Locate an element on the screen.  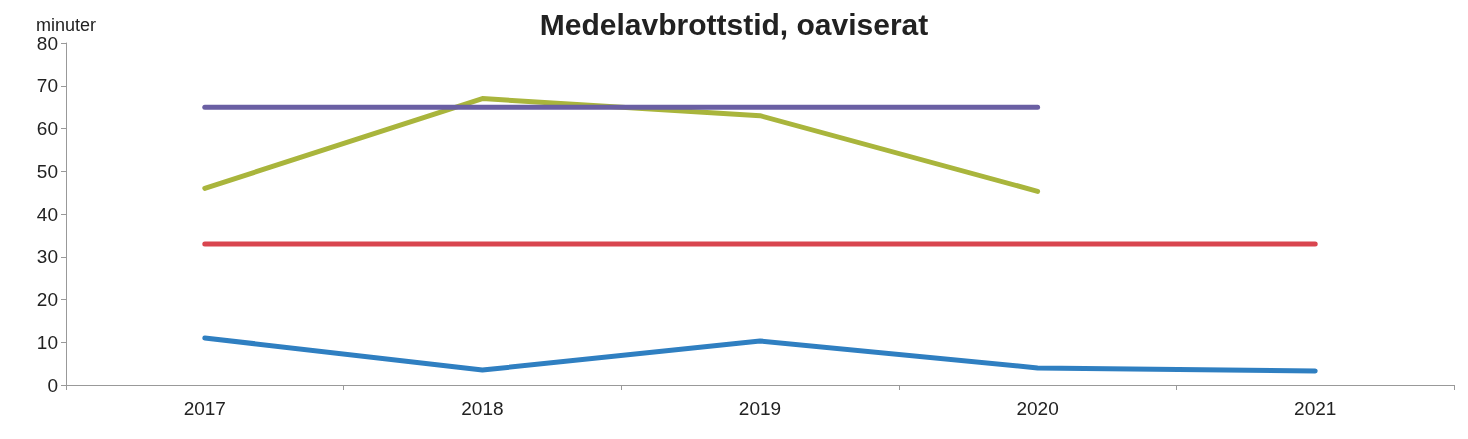
chart-title: Medelavbrottstid, oaviserat is located at coordinates (734, 24).